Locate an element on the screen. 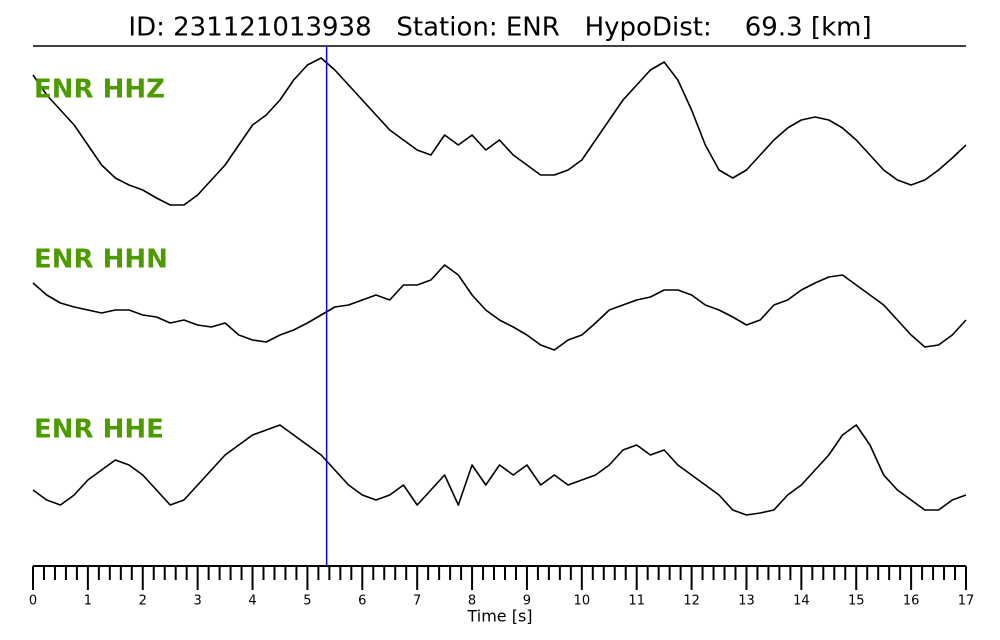 The width and height of the screenshot is (1000, 640). x-tick-label: 14 is located at coordinates (801, 601).